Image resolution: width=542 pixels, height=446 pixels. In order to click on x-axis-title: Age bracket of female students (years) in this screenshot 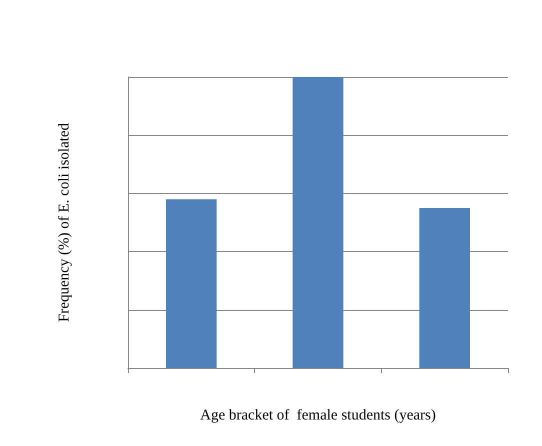, I will do `click(318, 416)`.